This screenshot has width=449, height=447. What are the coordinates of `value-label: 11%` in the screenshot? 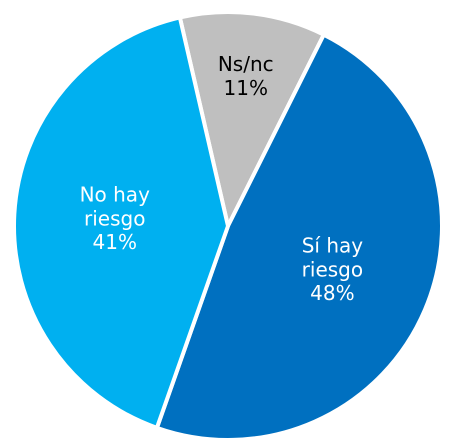 It's located at (246, 88).